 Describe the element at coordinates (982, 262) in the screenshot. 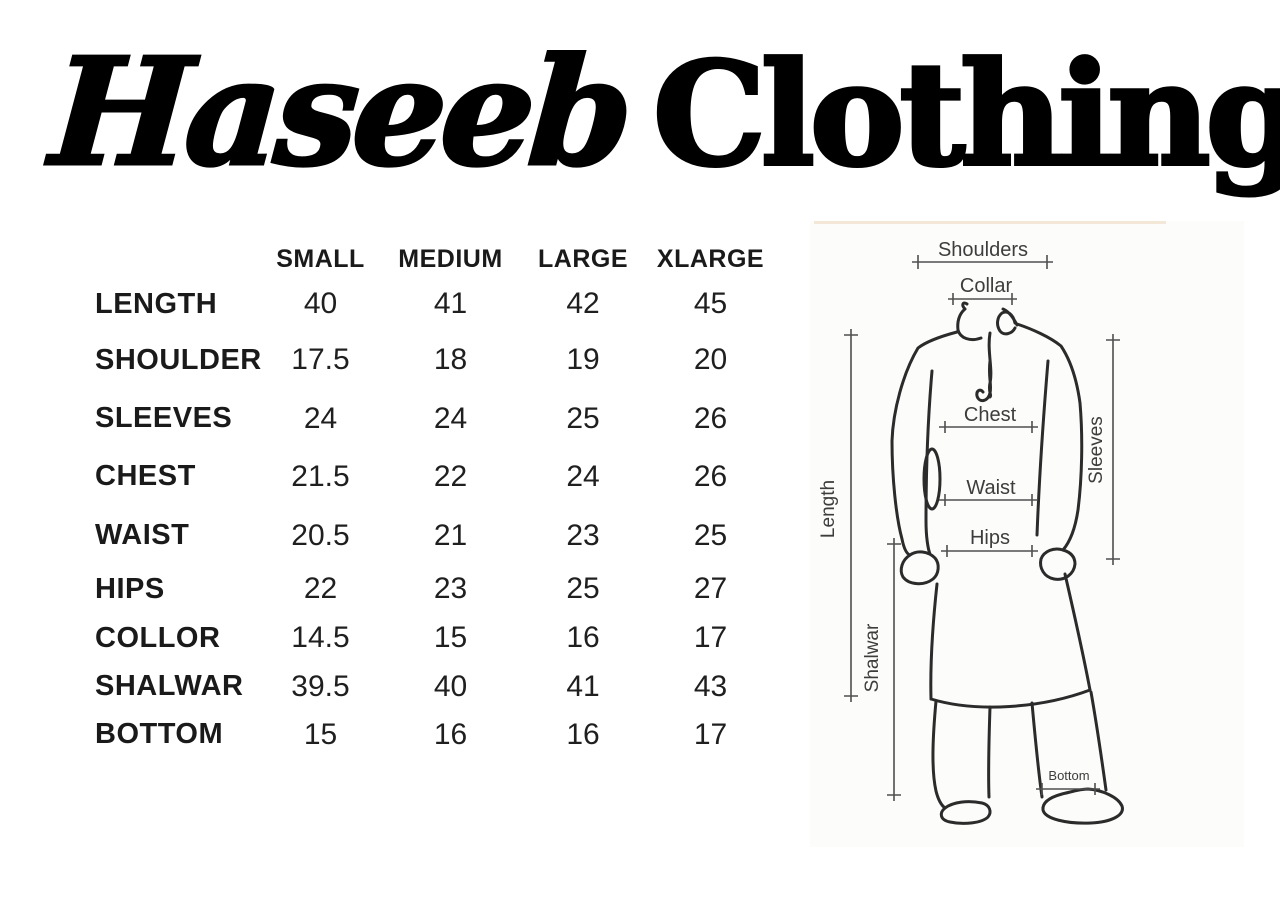

I see `shoulders-measure-line` at that location.